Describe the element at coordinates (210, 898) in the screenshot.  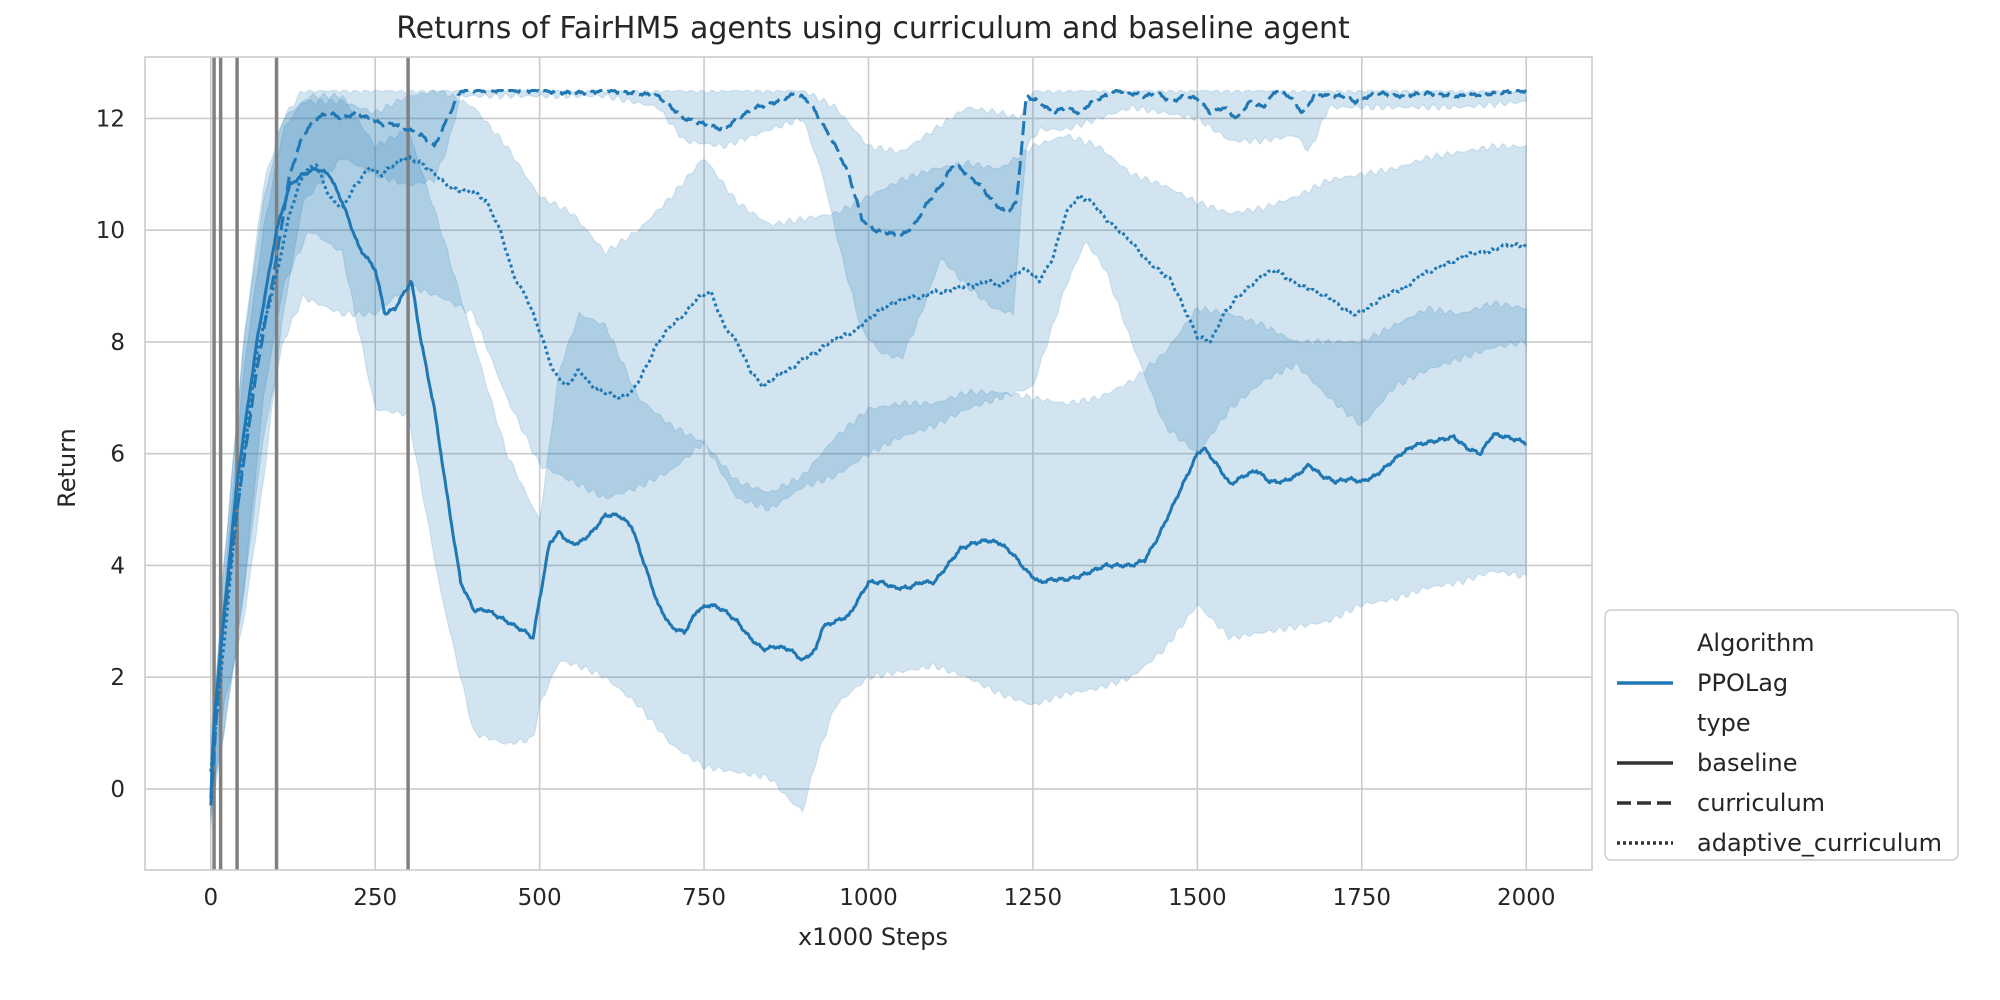
I see `x-tick-label: 0` at that location.